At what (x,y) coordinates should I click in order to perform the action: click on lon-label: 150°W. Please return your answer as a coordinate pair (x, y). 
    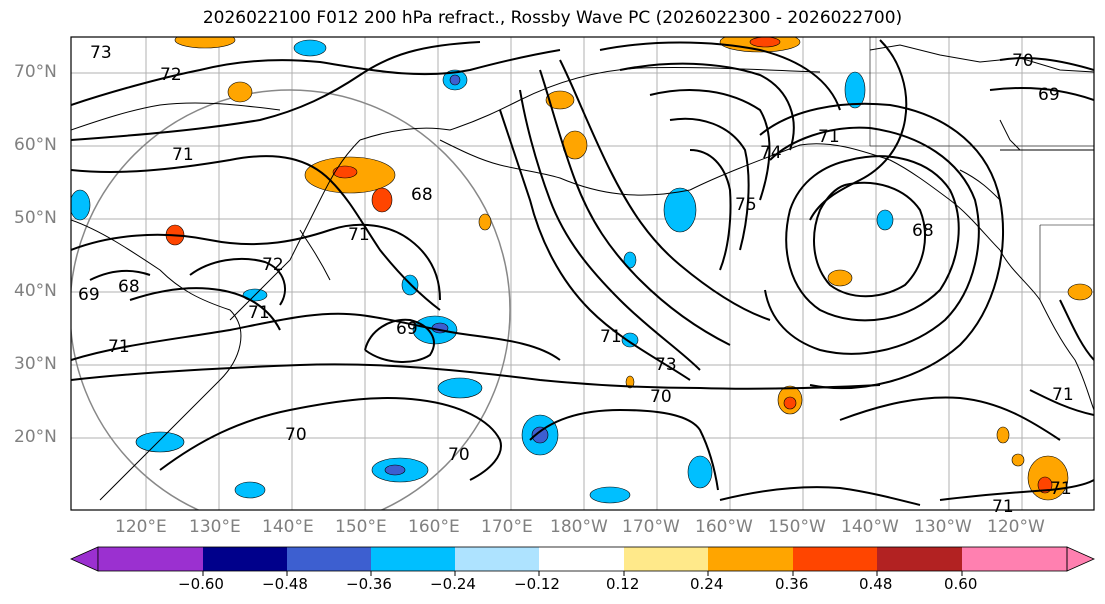
    Looking at the image, I should click on (797, 527).